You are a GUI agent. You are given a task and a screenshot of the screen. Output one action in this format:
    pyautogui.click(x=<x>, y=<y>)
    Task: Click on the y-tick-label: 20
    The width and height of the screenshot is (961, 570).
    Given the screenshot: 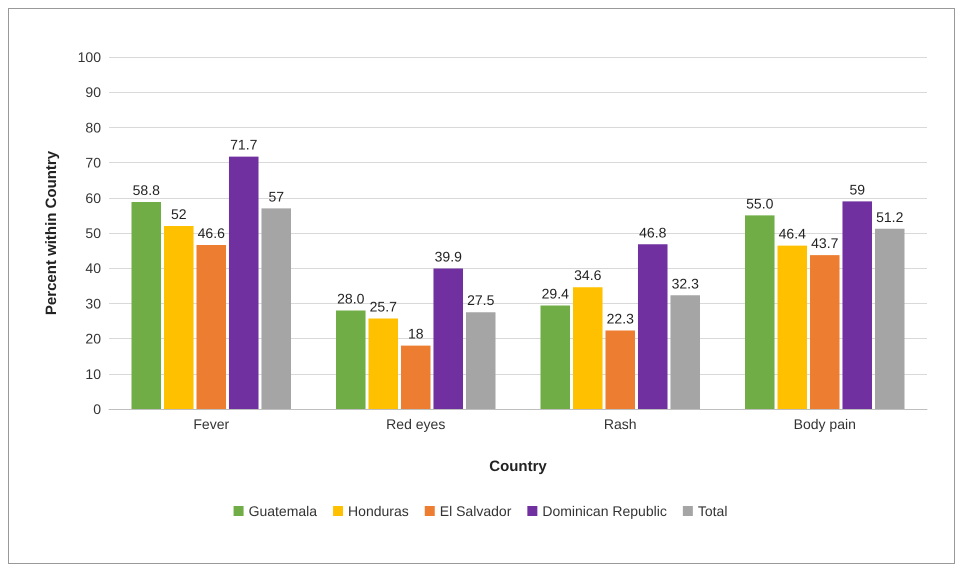 What is the action you would take?
    pyautogui.click(x=93, y=338)
    